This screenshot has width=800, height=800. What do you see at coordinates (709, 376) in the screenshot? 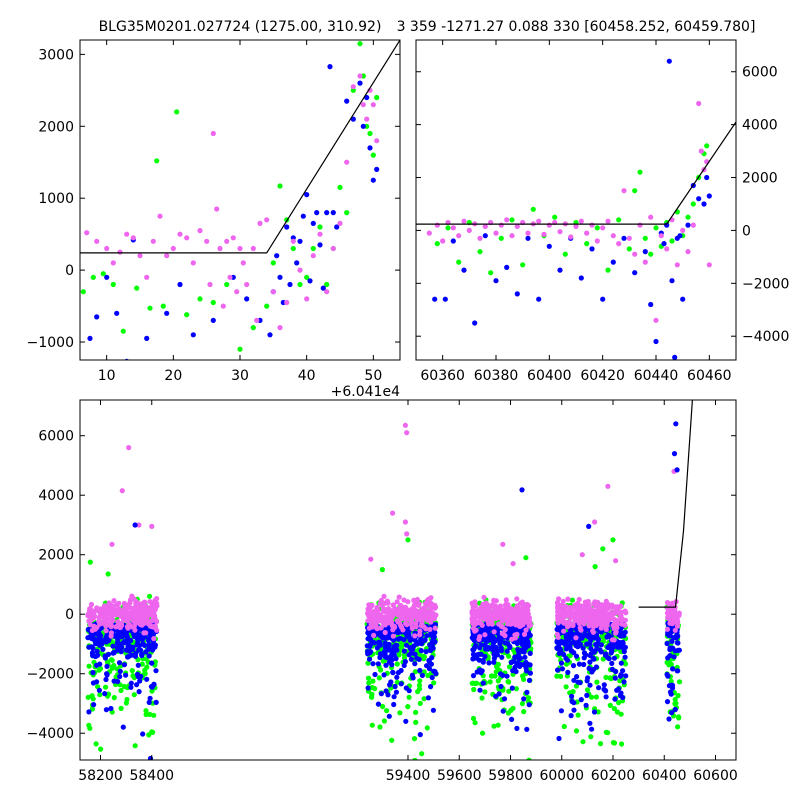
I see `x-tick-label: 60460` at bounding box center [709, 376].